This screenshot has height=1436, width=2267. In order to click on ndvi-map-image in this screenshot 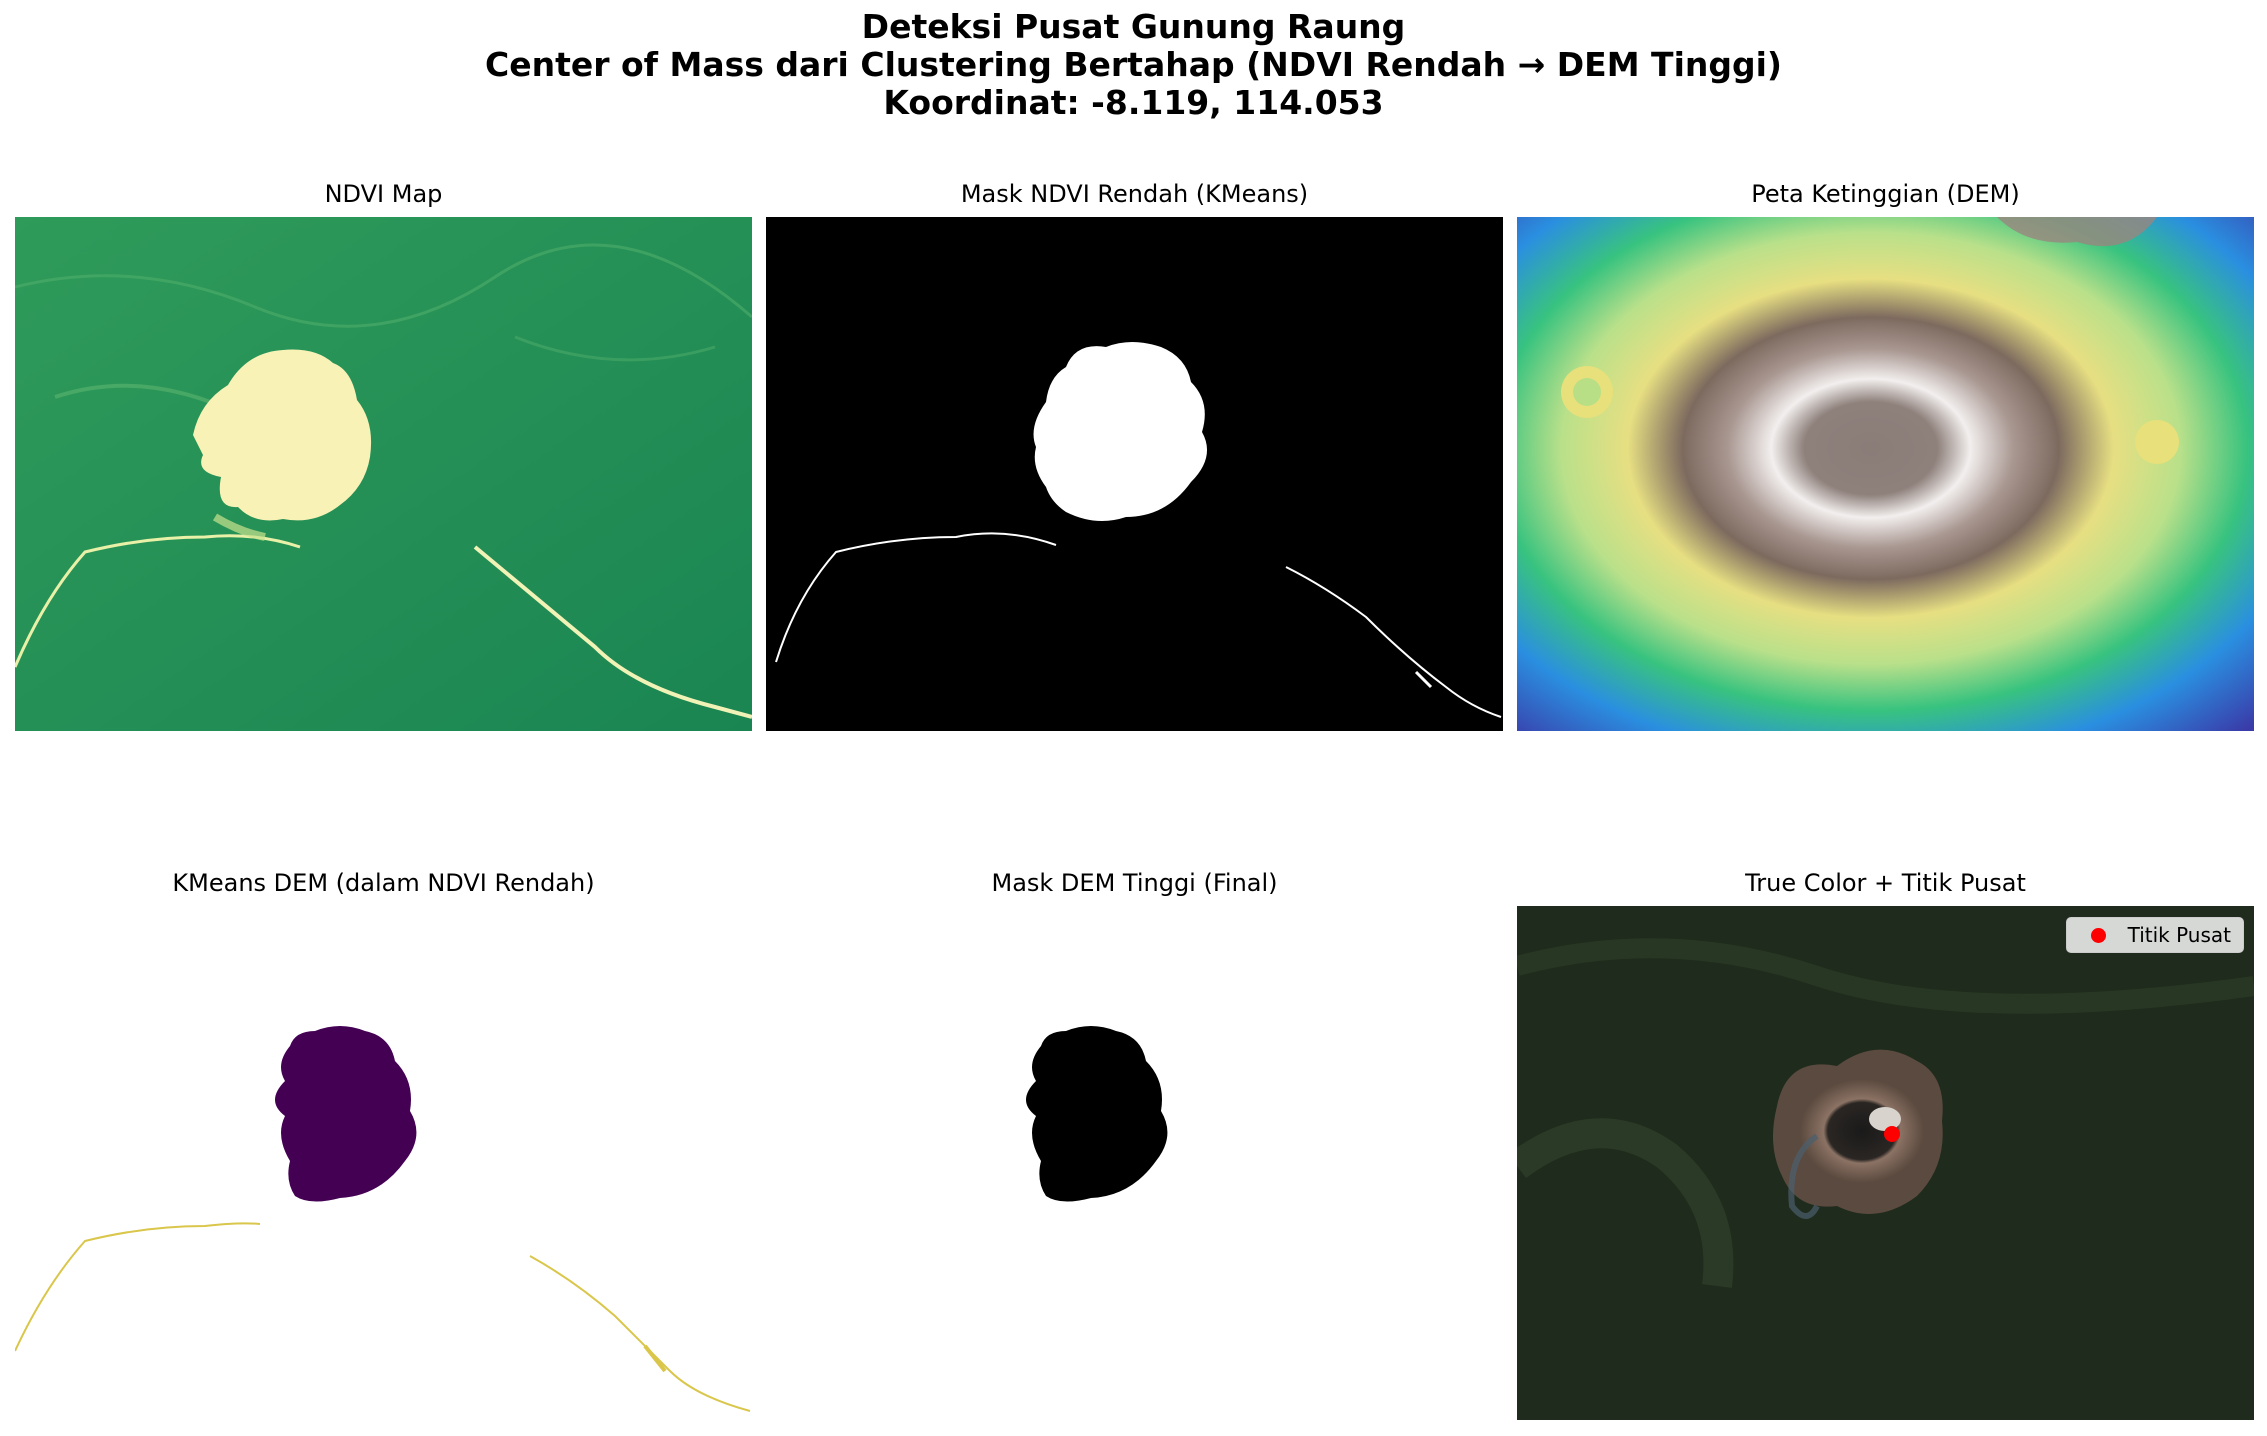, I will do `click(383, 474)`.